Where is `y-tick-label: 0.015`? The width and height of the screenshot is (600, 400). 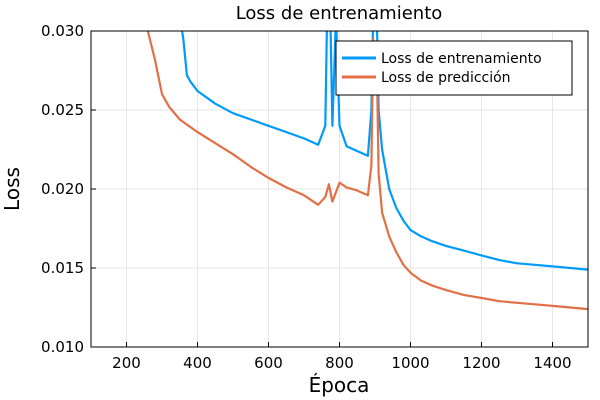 y-tick-label: 0.015 is located at coordinates (62, 268).